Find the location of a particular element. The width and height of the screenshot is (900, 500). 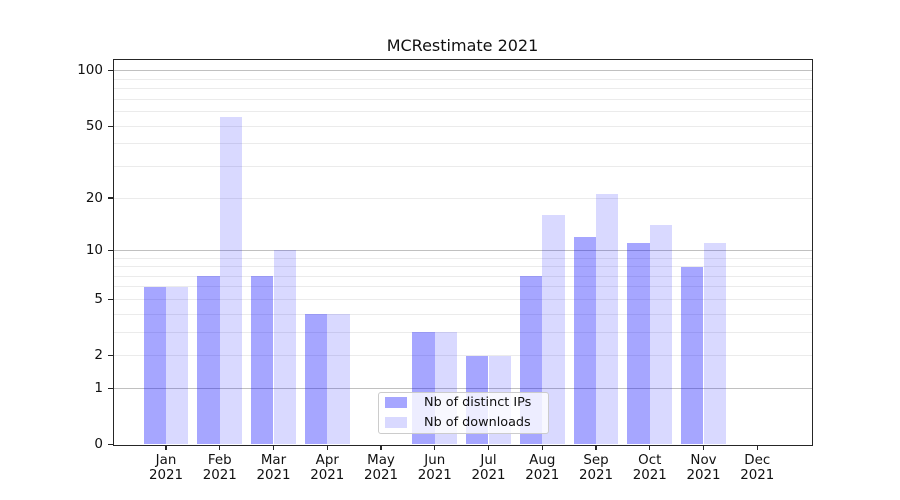

legend-item-downloads: Nb of downloads is located at coordinates (466, 422).